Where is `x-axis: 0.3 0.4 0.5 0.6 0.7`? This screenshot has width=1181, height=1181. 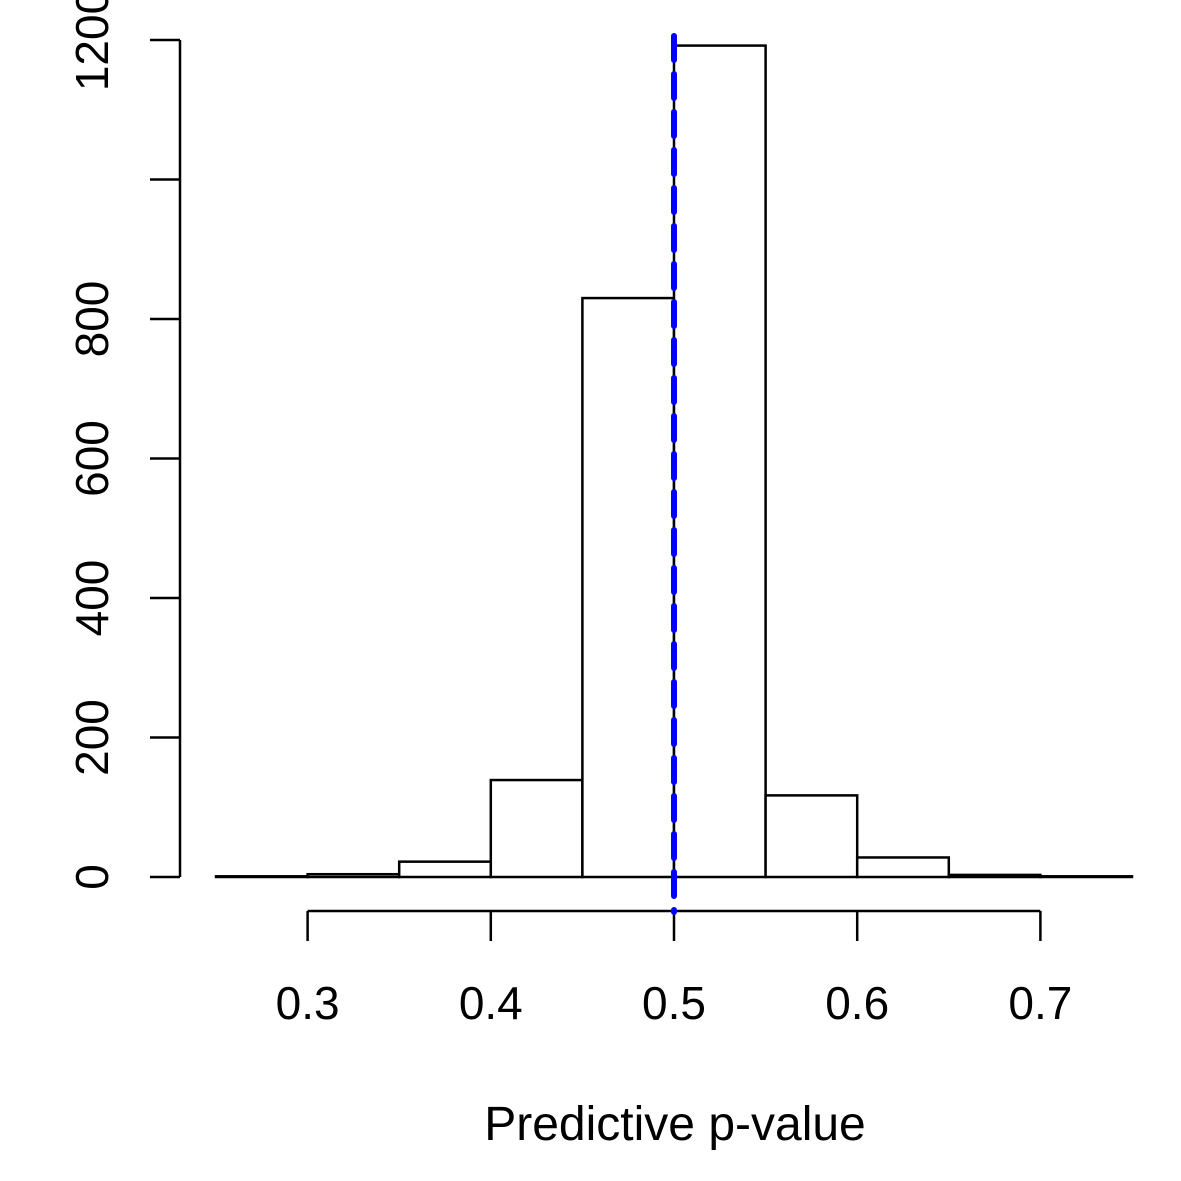
x-axis: 0.3 0.4 0.5 0.6 0.7 is located at coordinates (674, 969).